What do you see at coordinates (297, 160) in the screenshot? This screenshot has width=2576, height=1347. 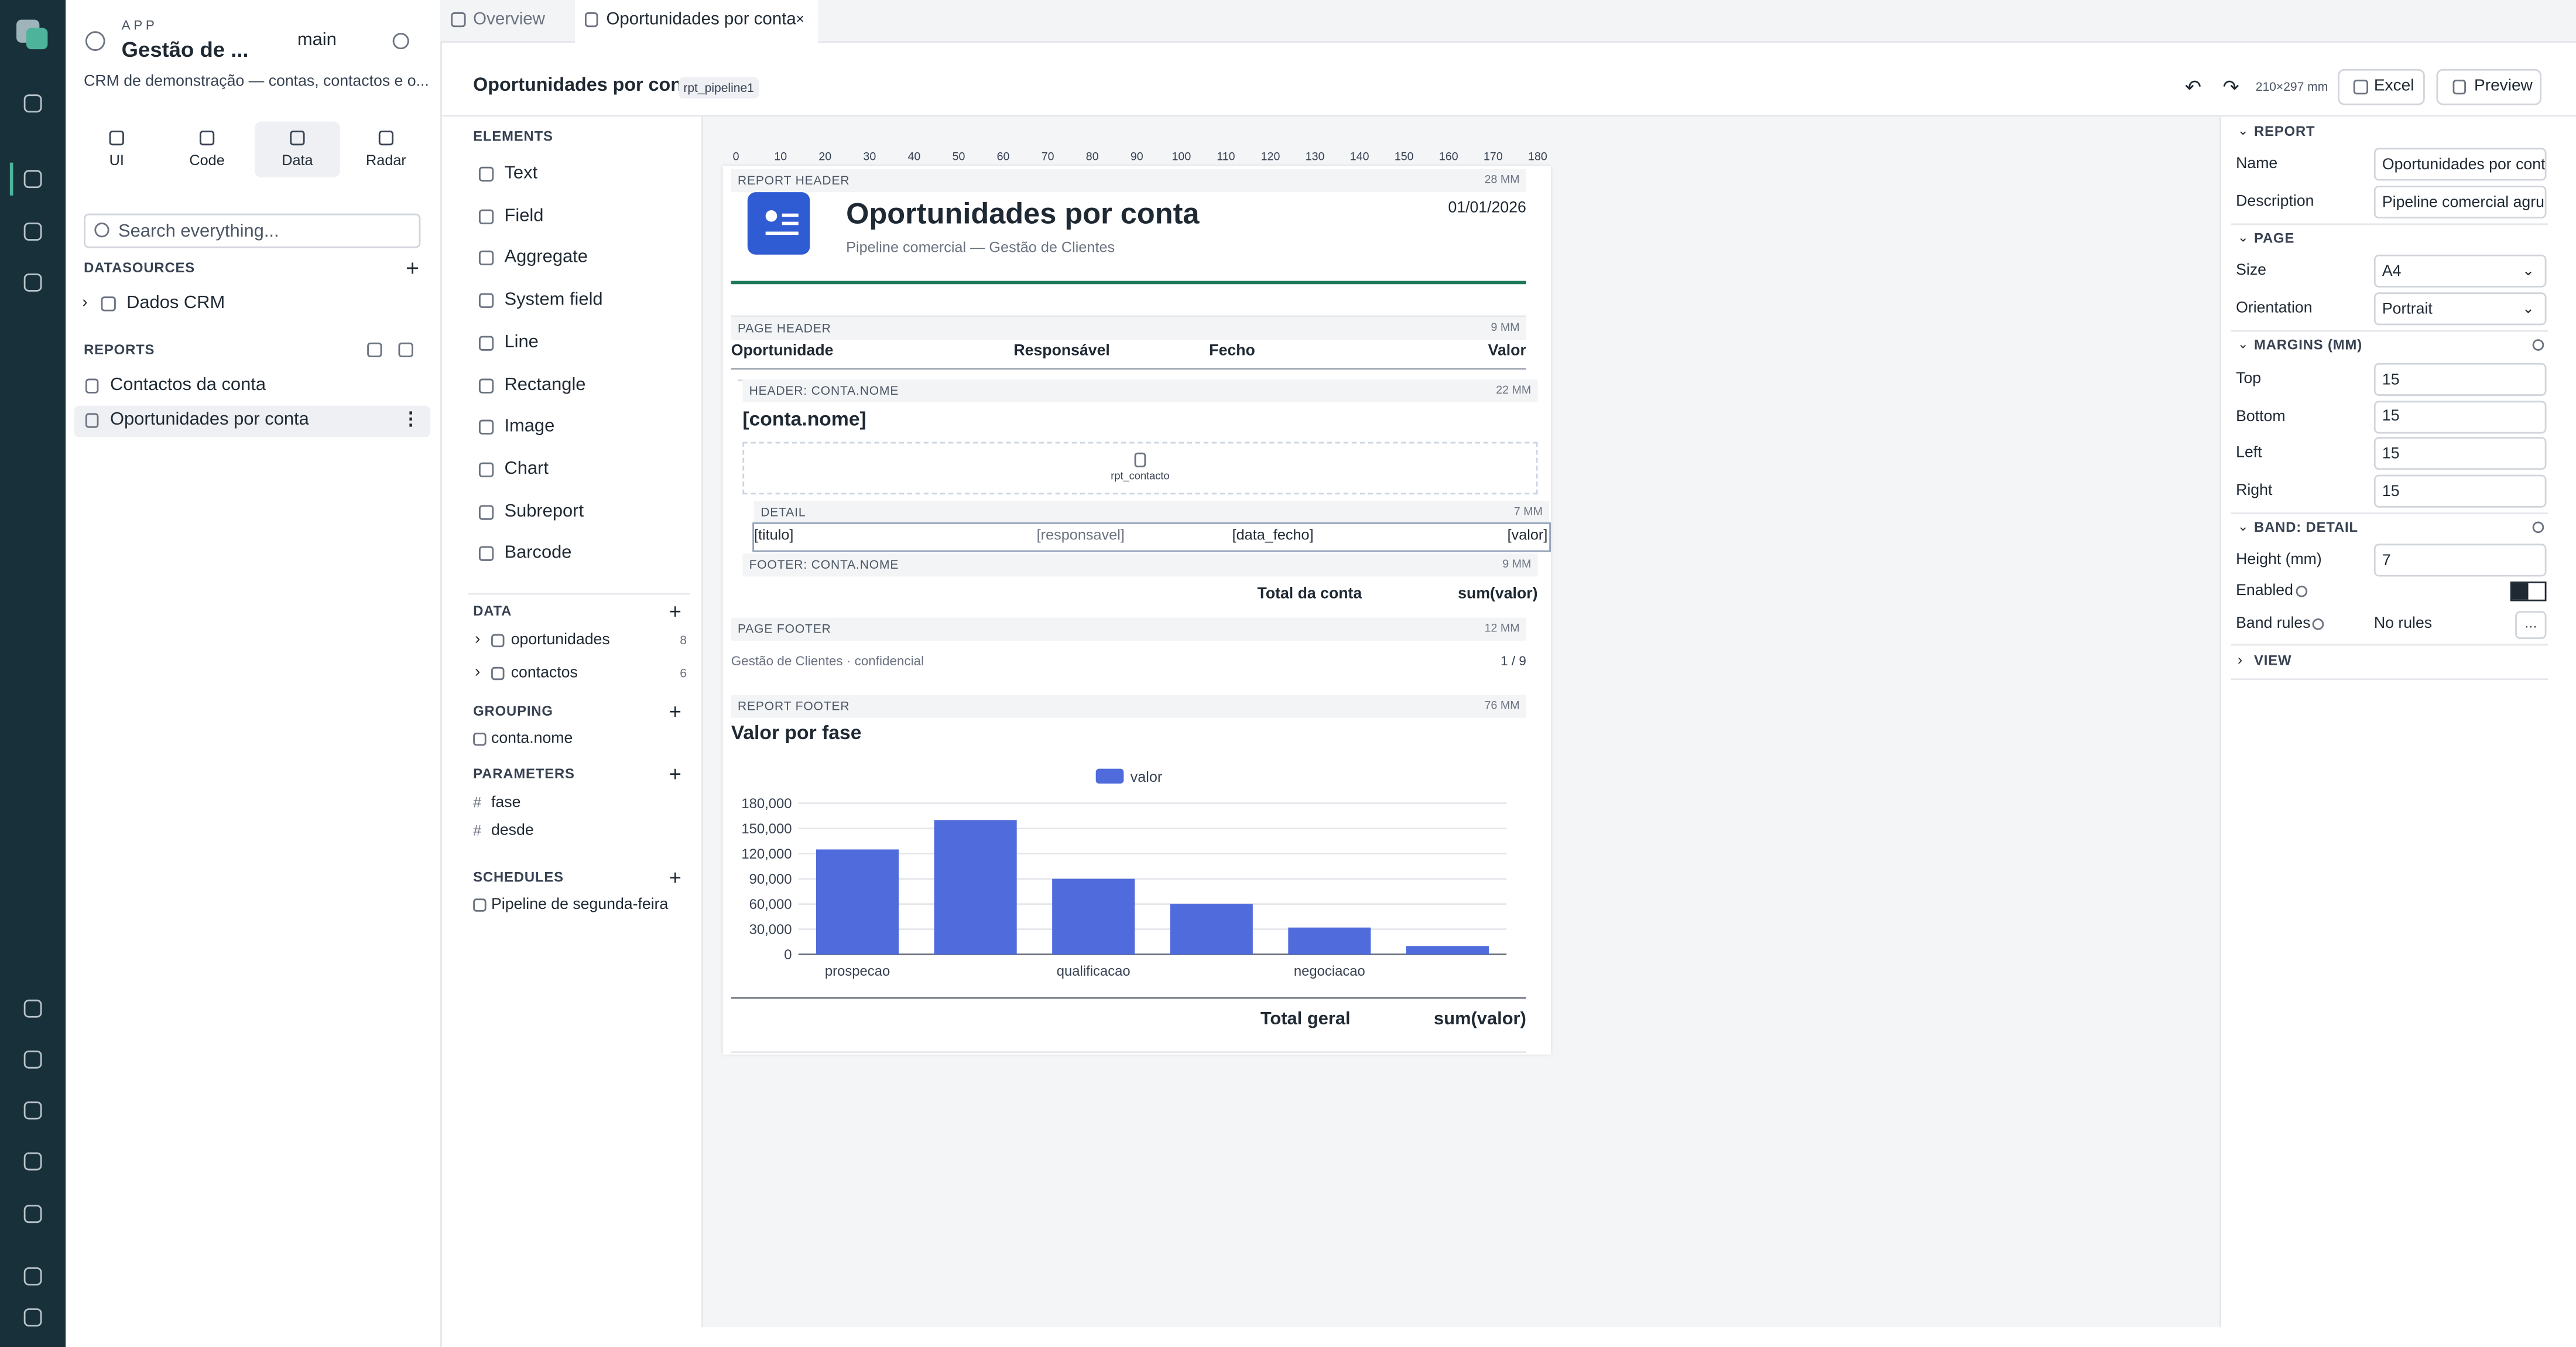 I see `mode-label: Data` at bounding box center [297, 160].